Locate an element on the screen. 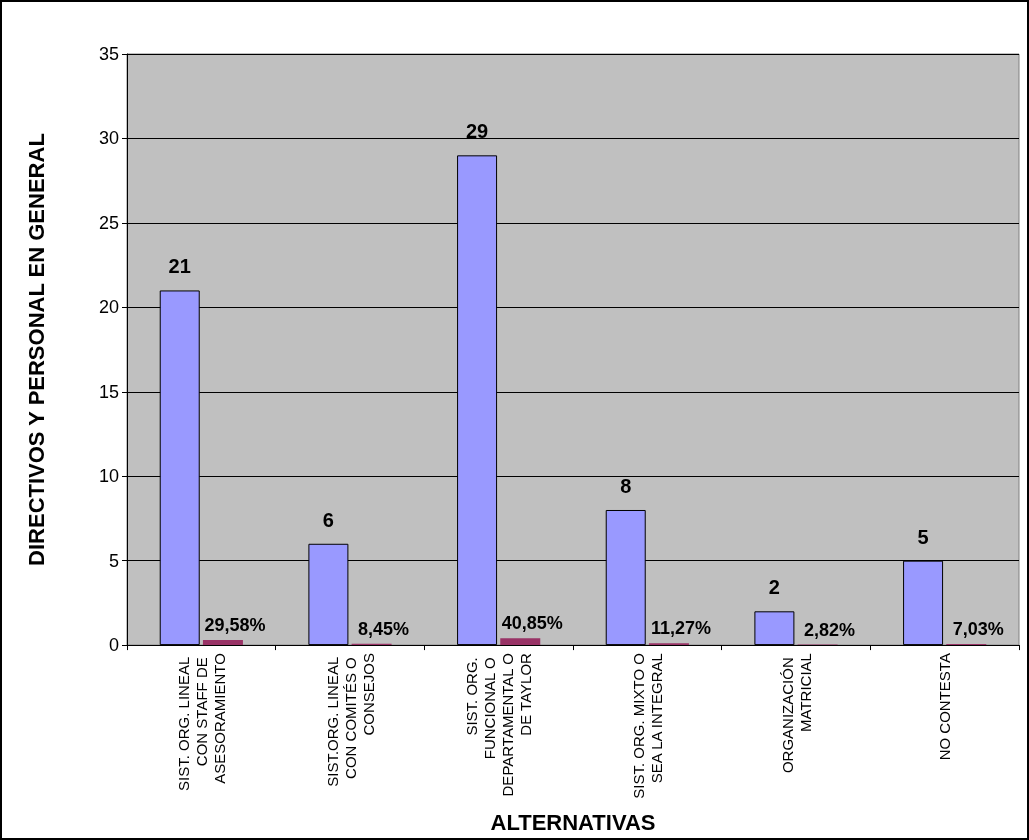  data-label: 7,03% is located at coordinates (978, 628).